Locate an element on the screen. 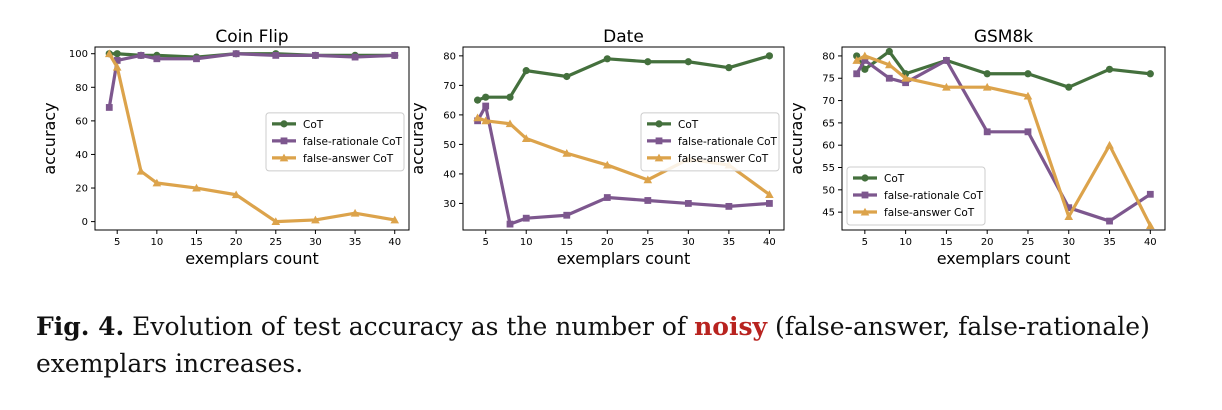  y-tick-label: 75 is located at coordinates (828, 79).